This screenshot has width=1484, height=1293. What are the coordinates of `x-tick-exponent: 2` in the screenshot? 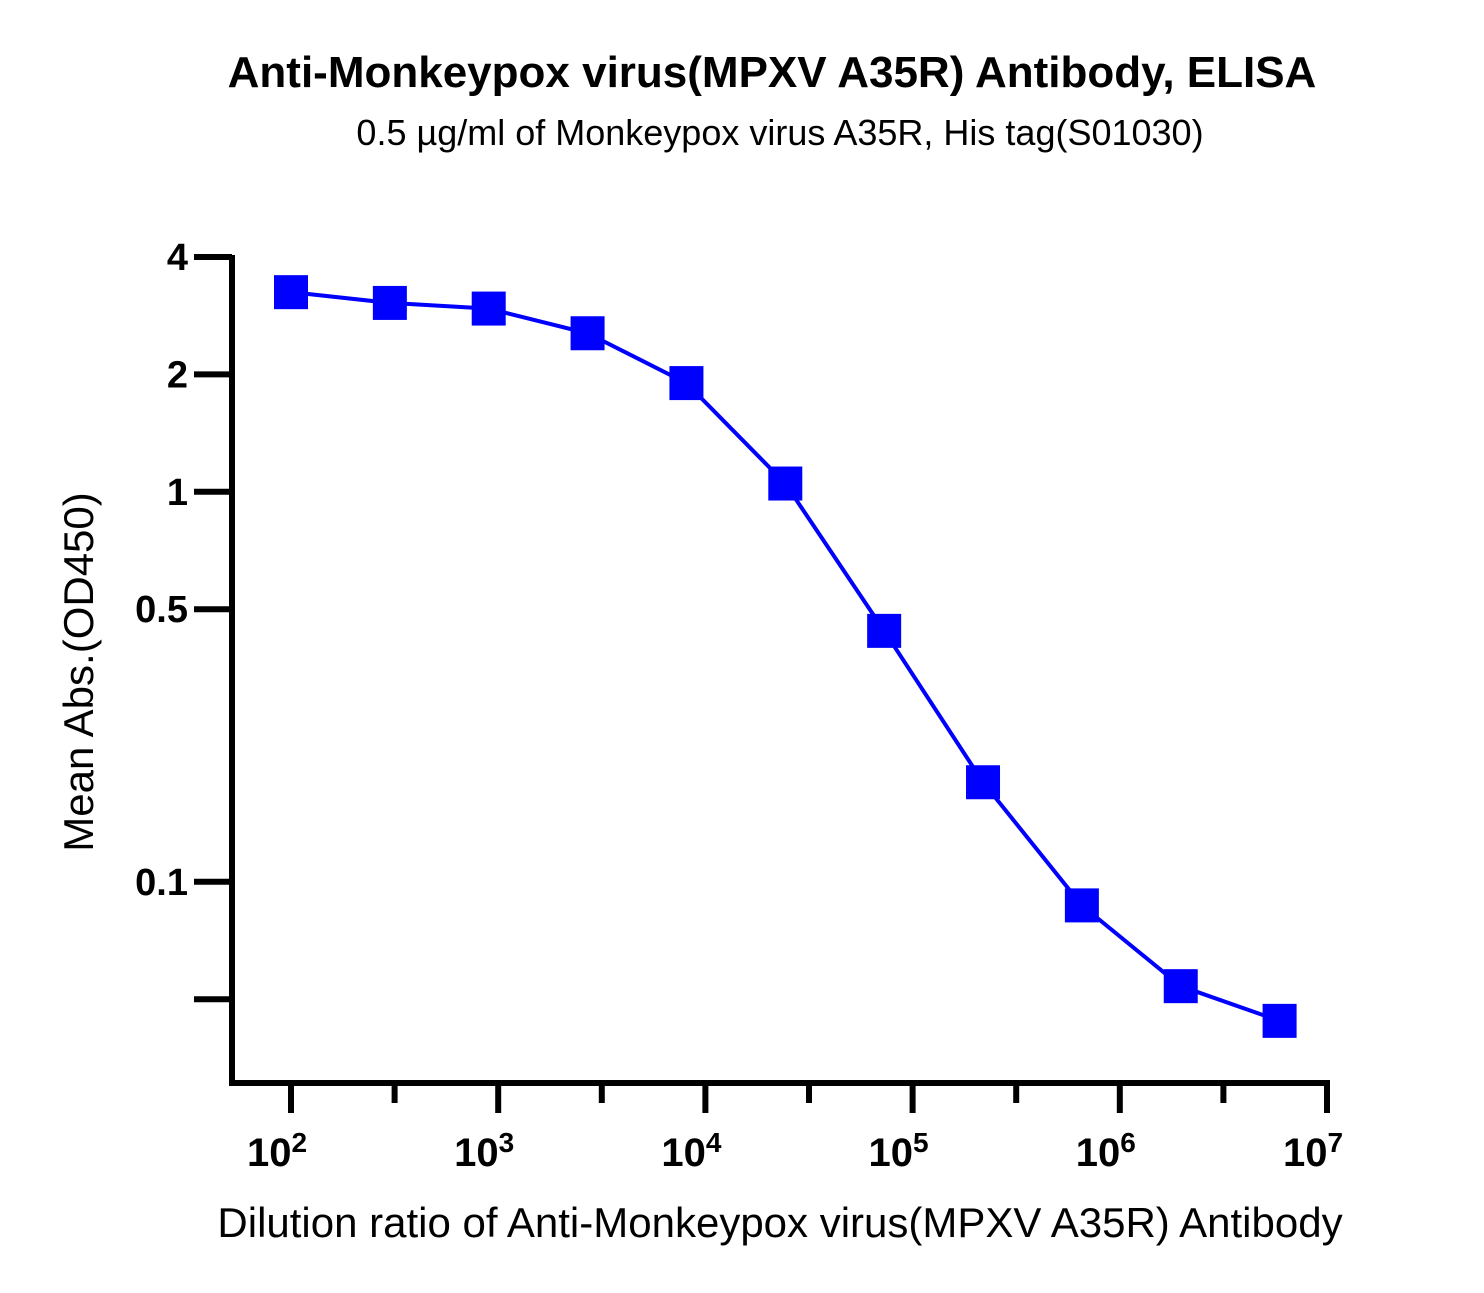 It's located at (299, 1142).